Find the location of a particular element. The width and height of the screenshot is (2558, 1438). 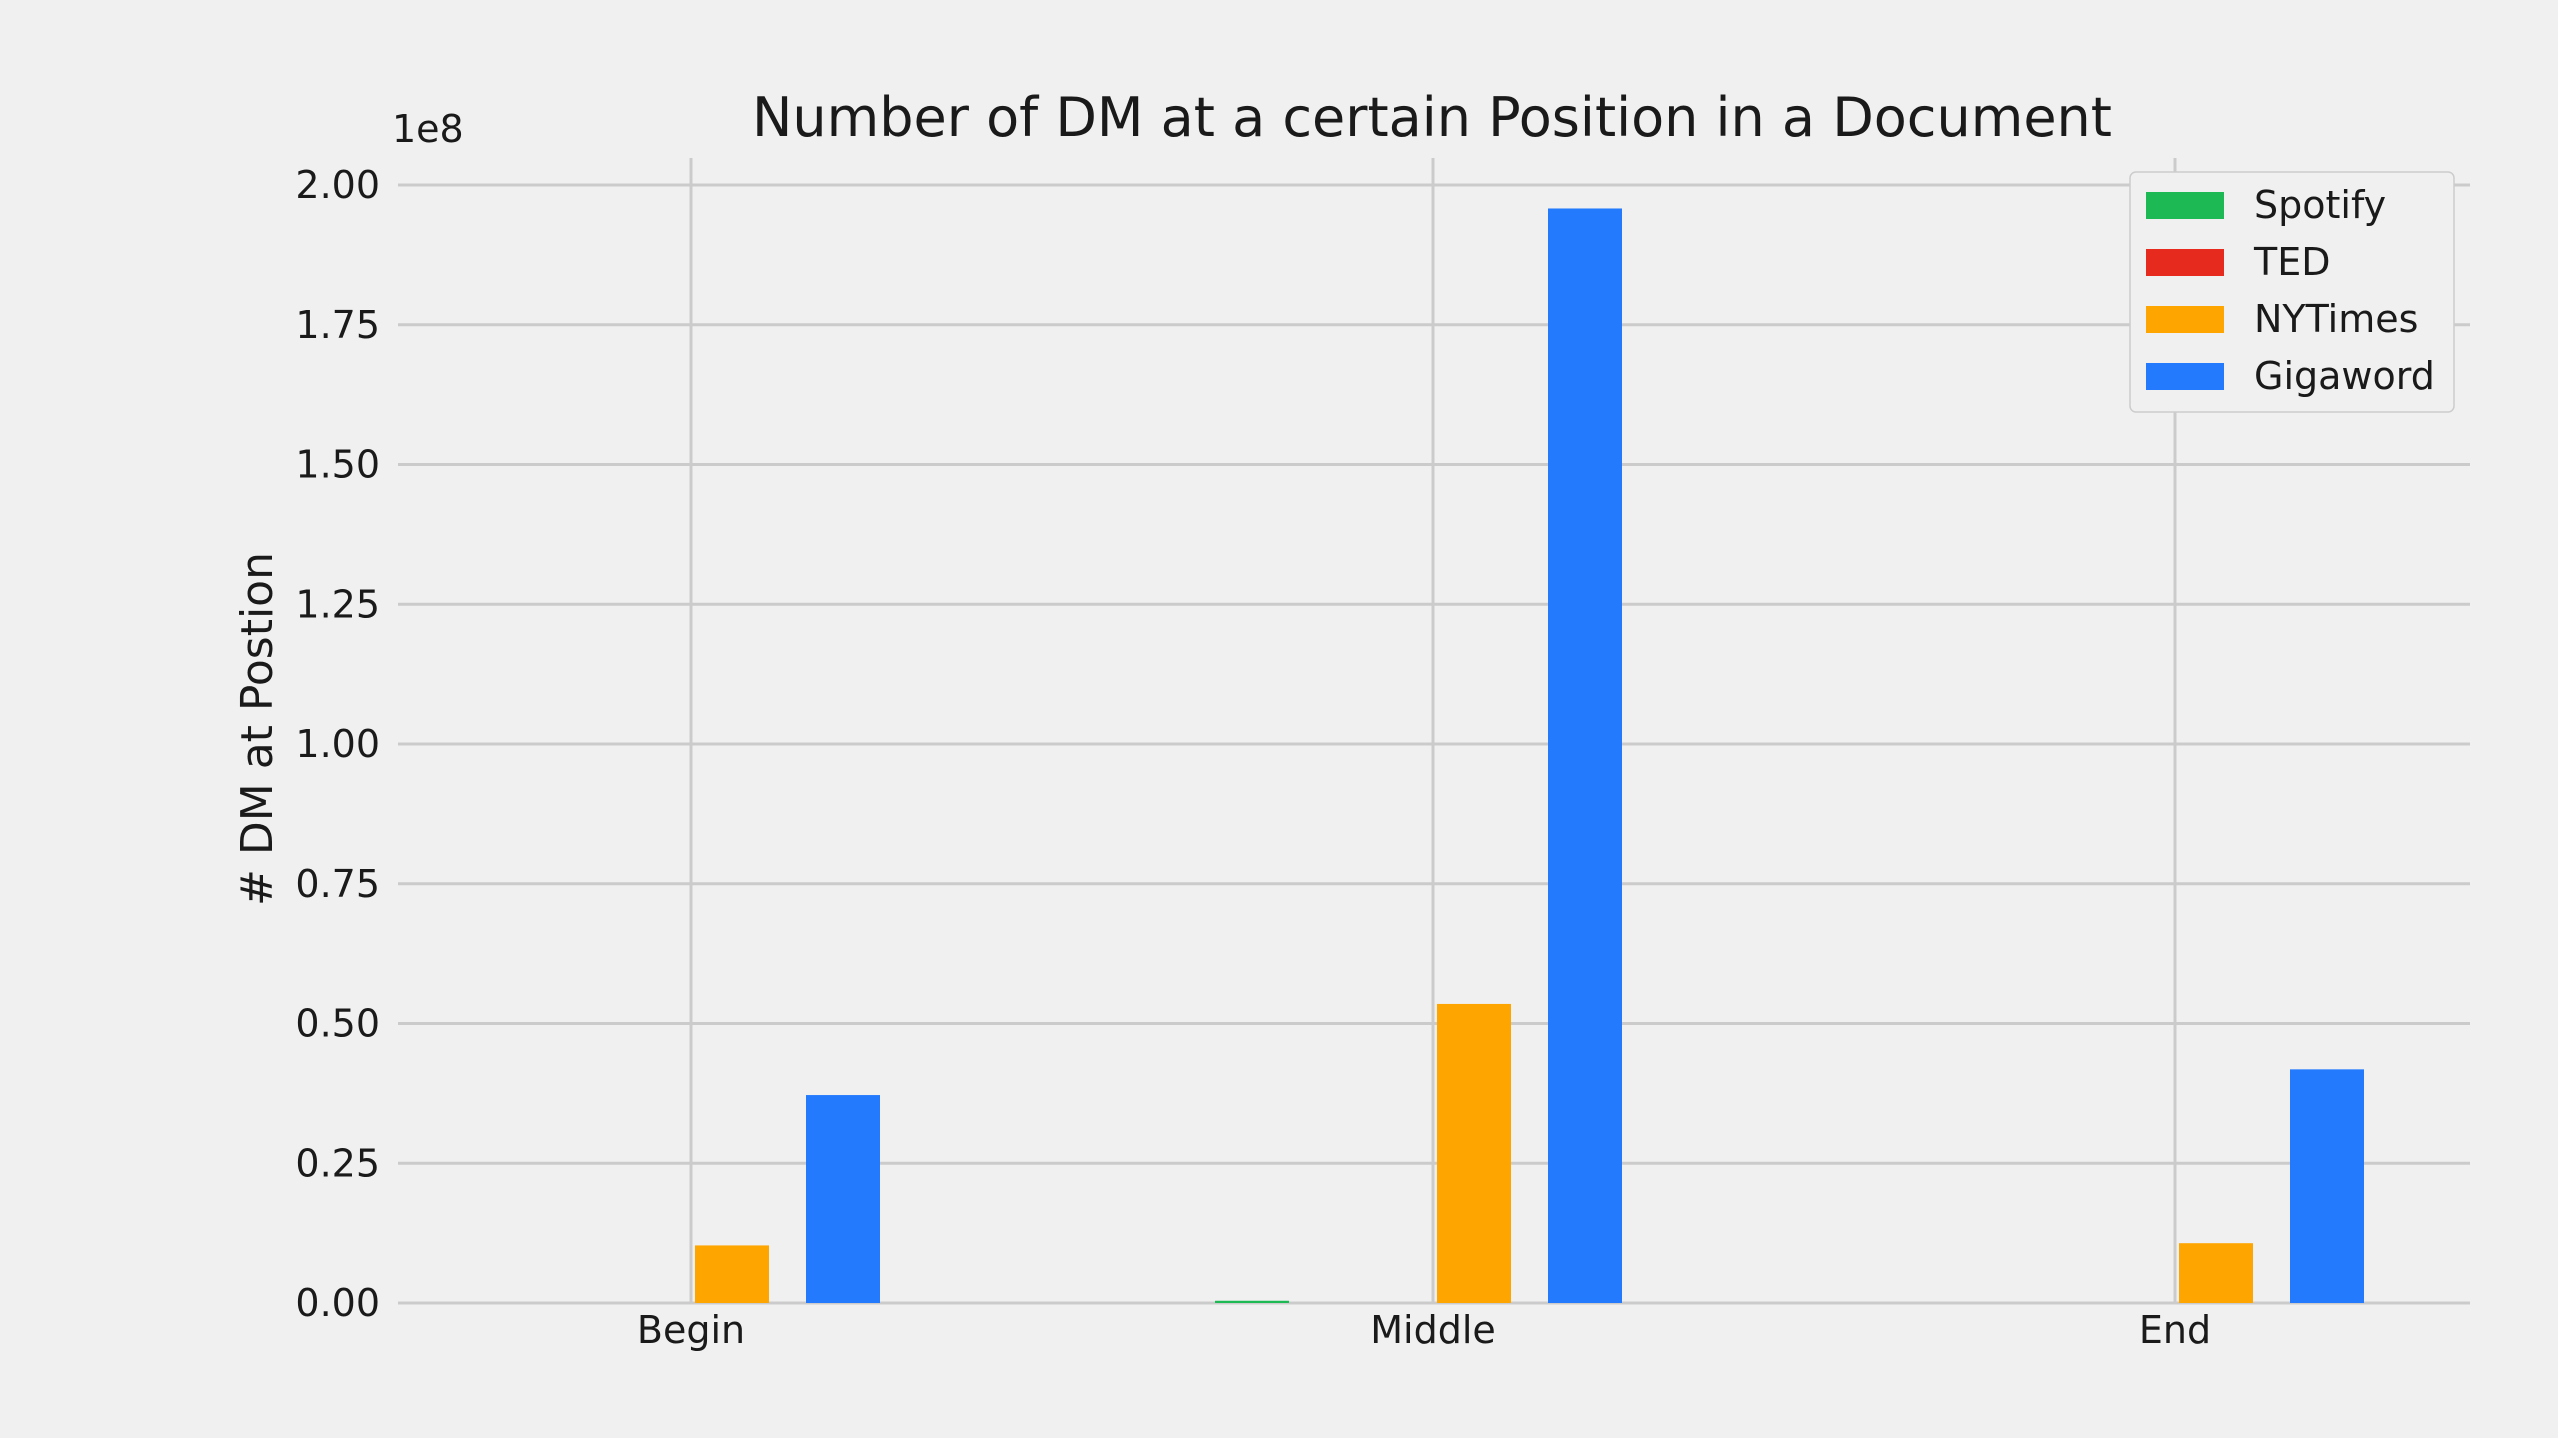

y-tick-label: 1.75 is located at coordinates (337, 325).